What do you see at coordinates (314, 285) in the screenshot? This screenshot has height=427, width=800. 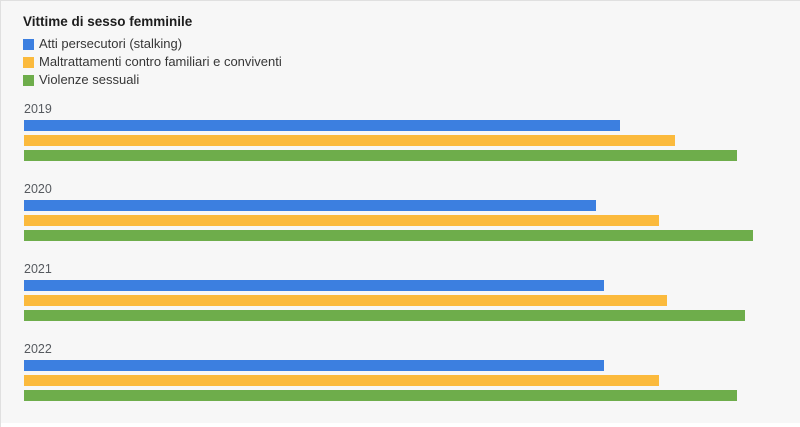 I see `bar-2021-atti-persecutori-stalking` at bounding box center [314, 285].